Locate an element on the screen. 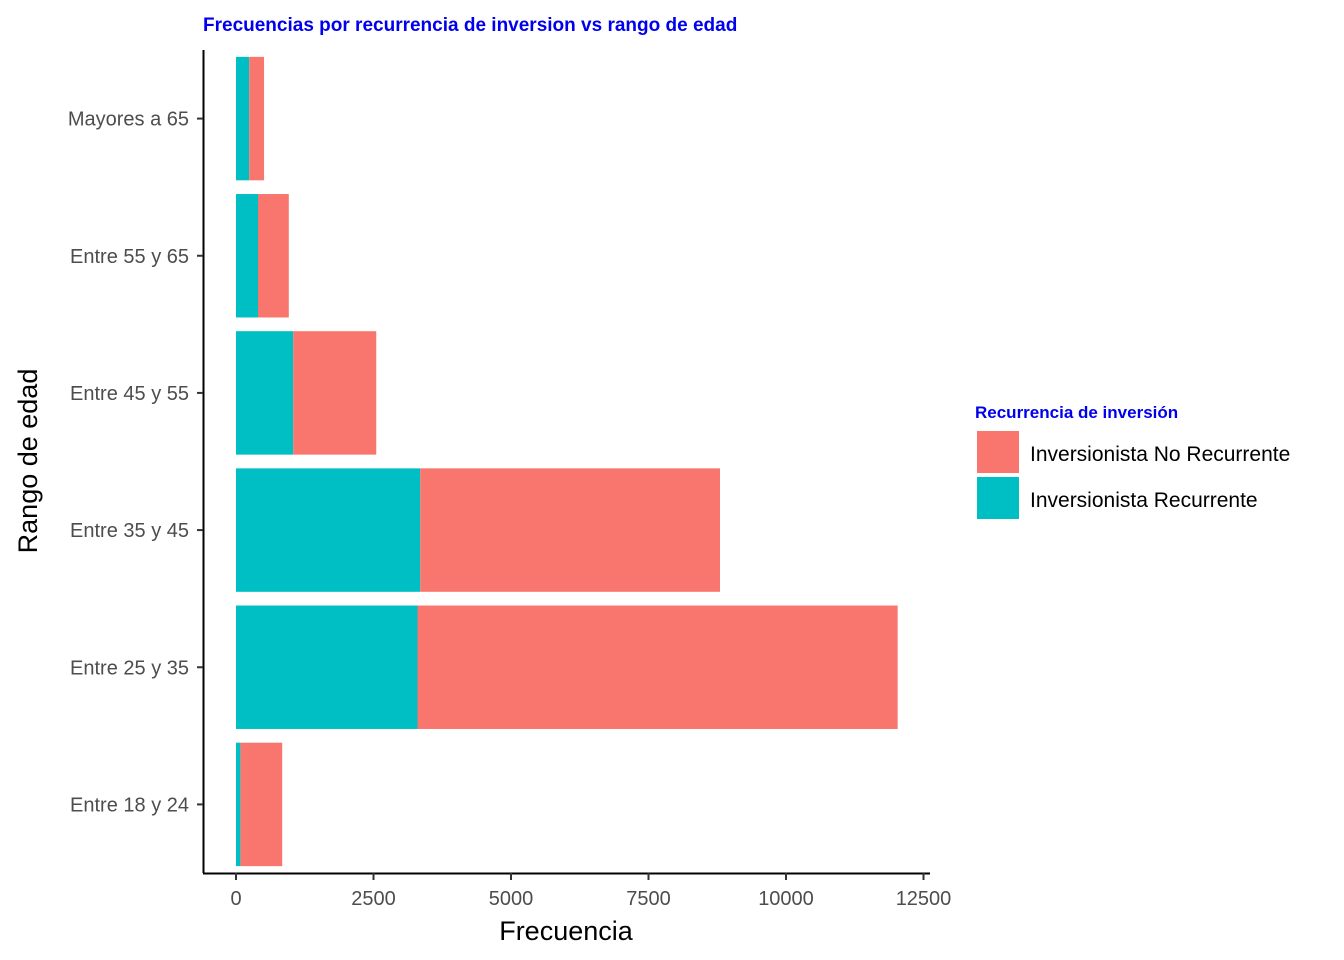 The width and height of the screenshot is (1344, 960). x-tick-label-4: 10000 is located at coordinates (786, 899).